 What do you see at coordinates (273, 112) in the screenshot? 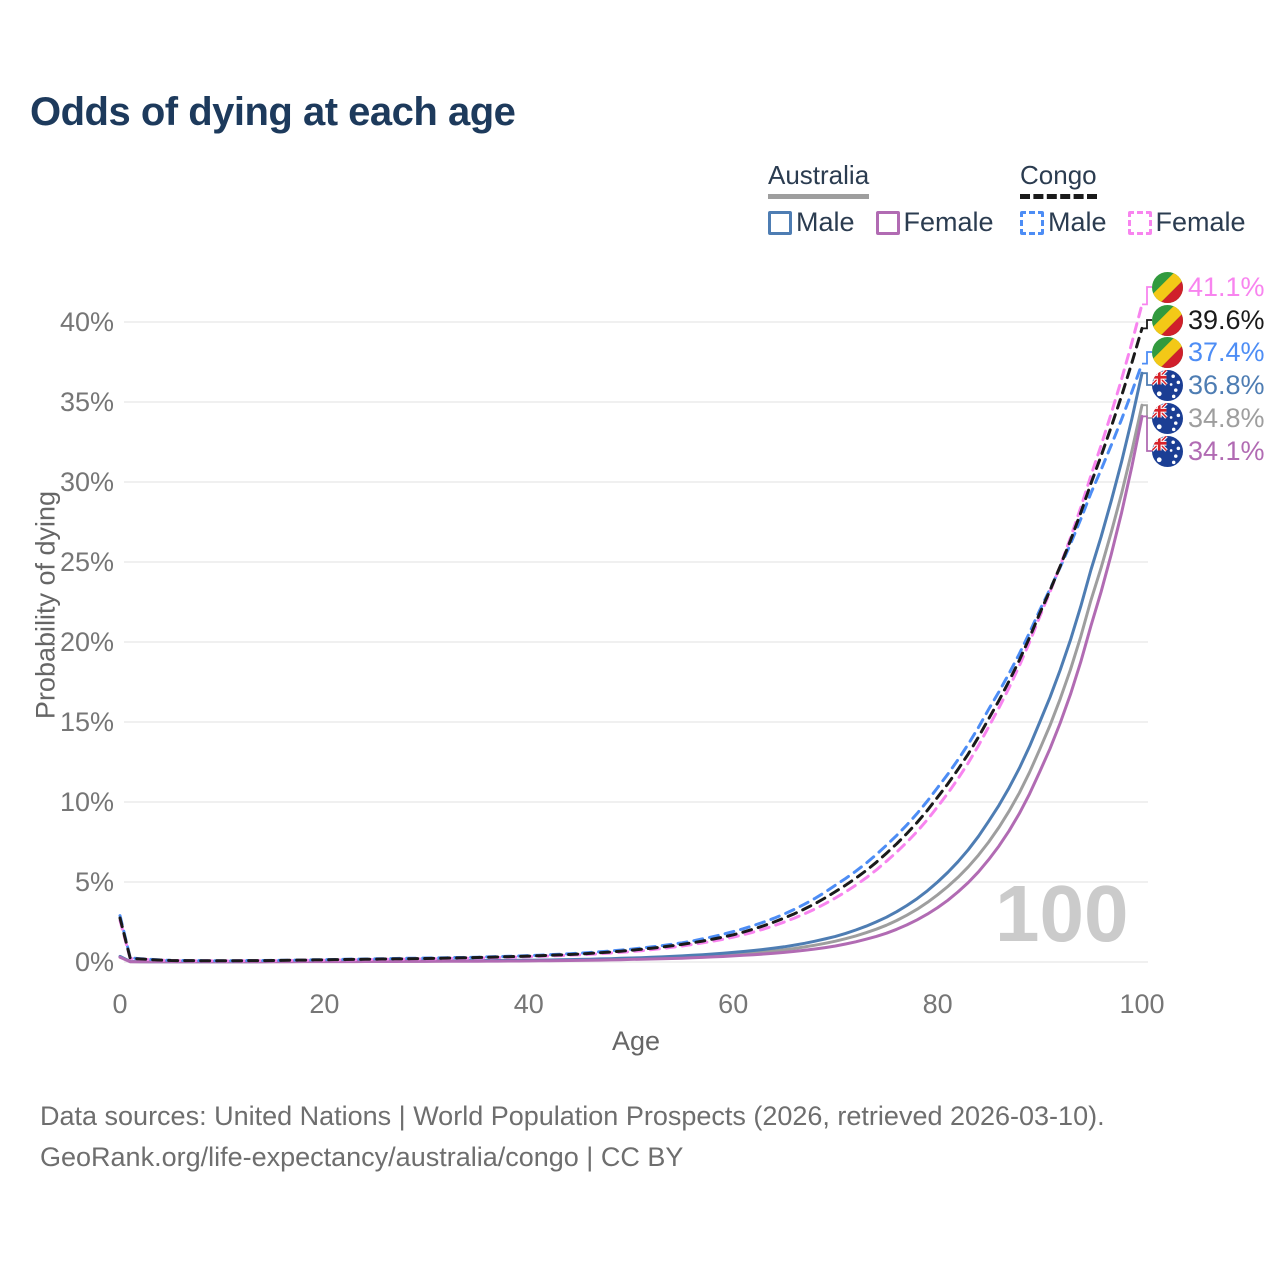
I see `page-title: Odds of dying at each age` at bounding box center [273, 112].